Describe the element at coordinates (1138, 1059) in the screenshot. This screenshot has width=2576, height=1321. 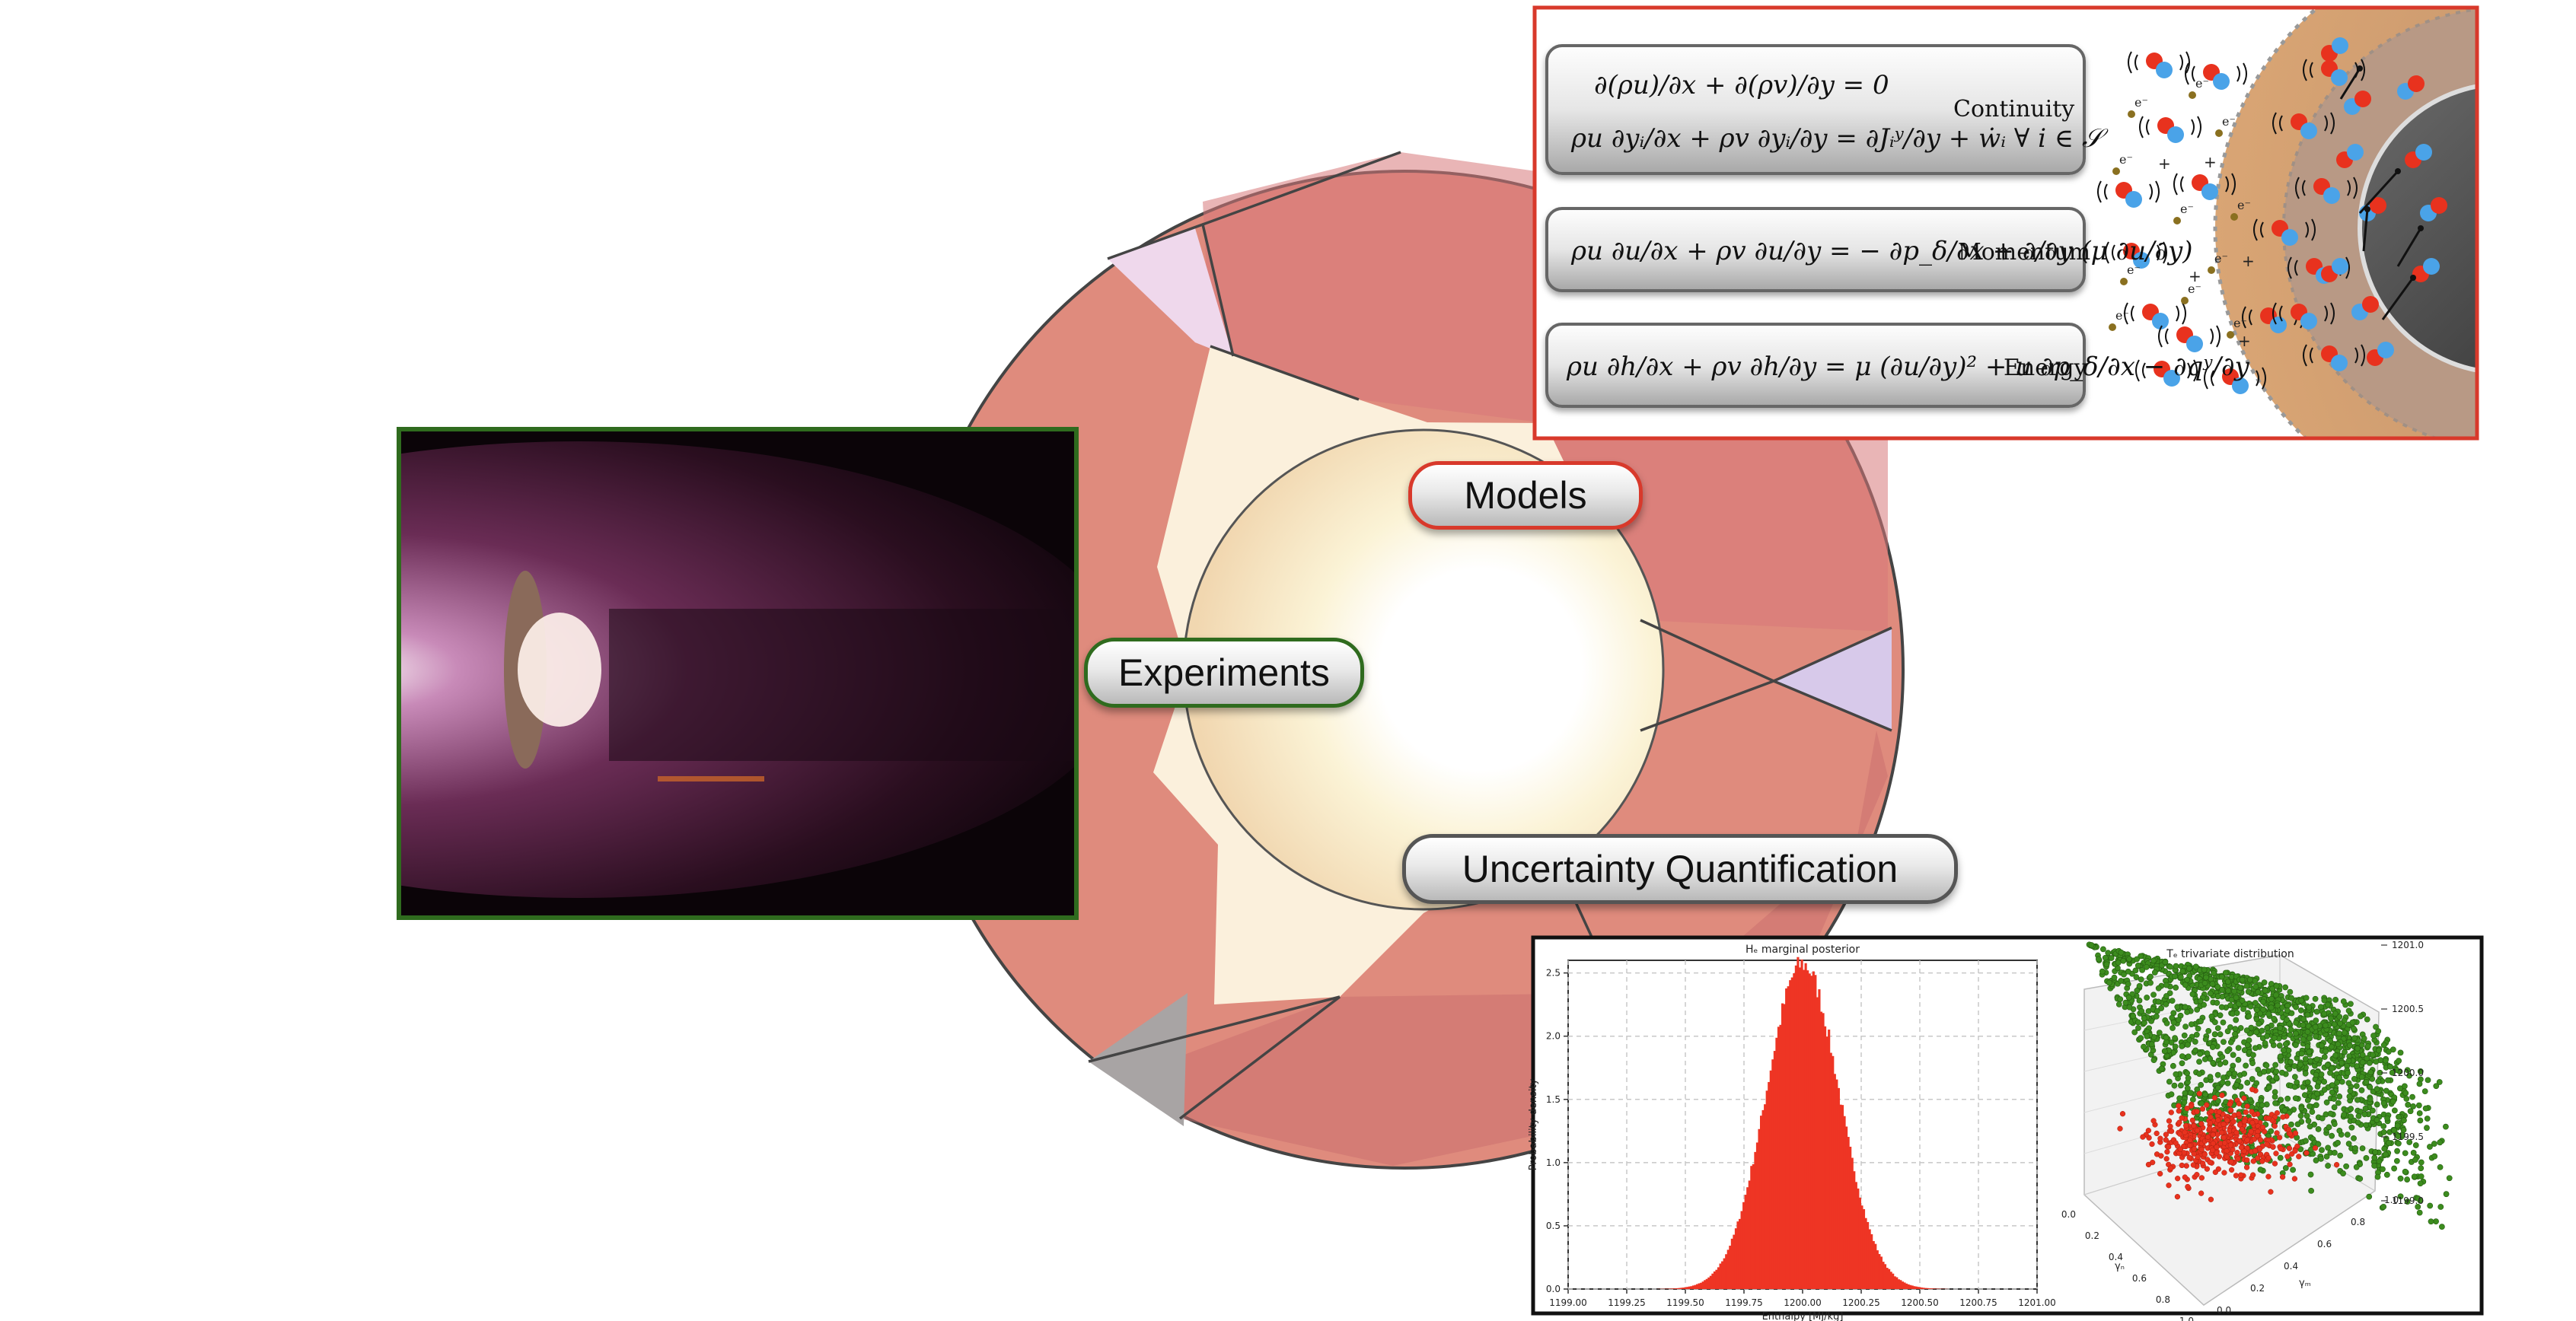
I see `lower-grey-wedge` at that location.